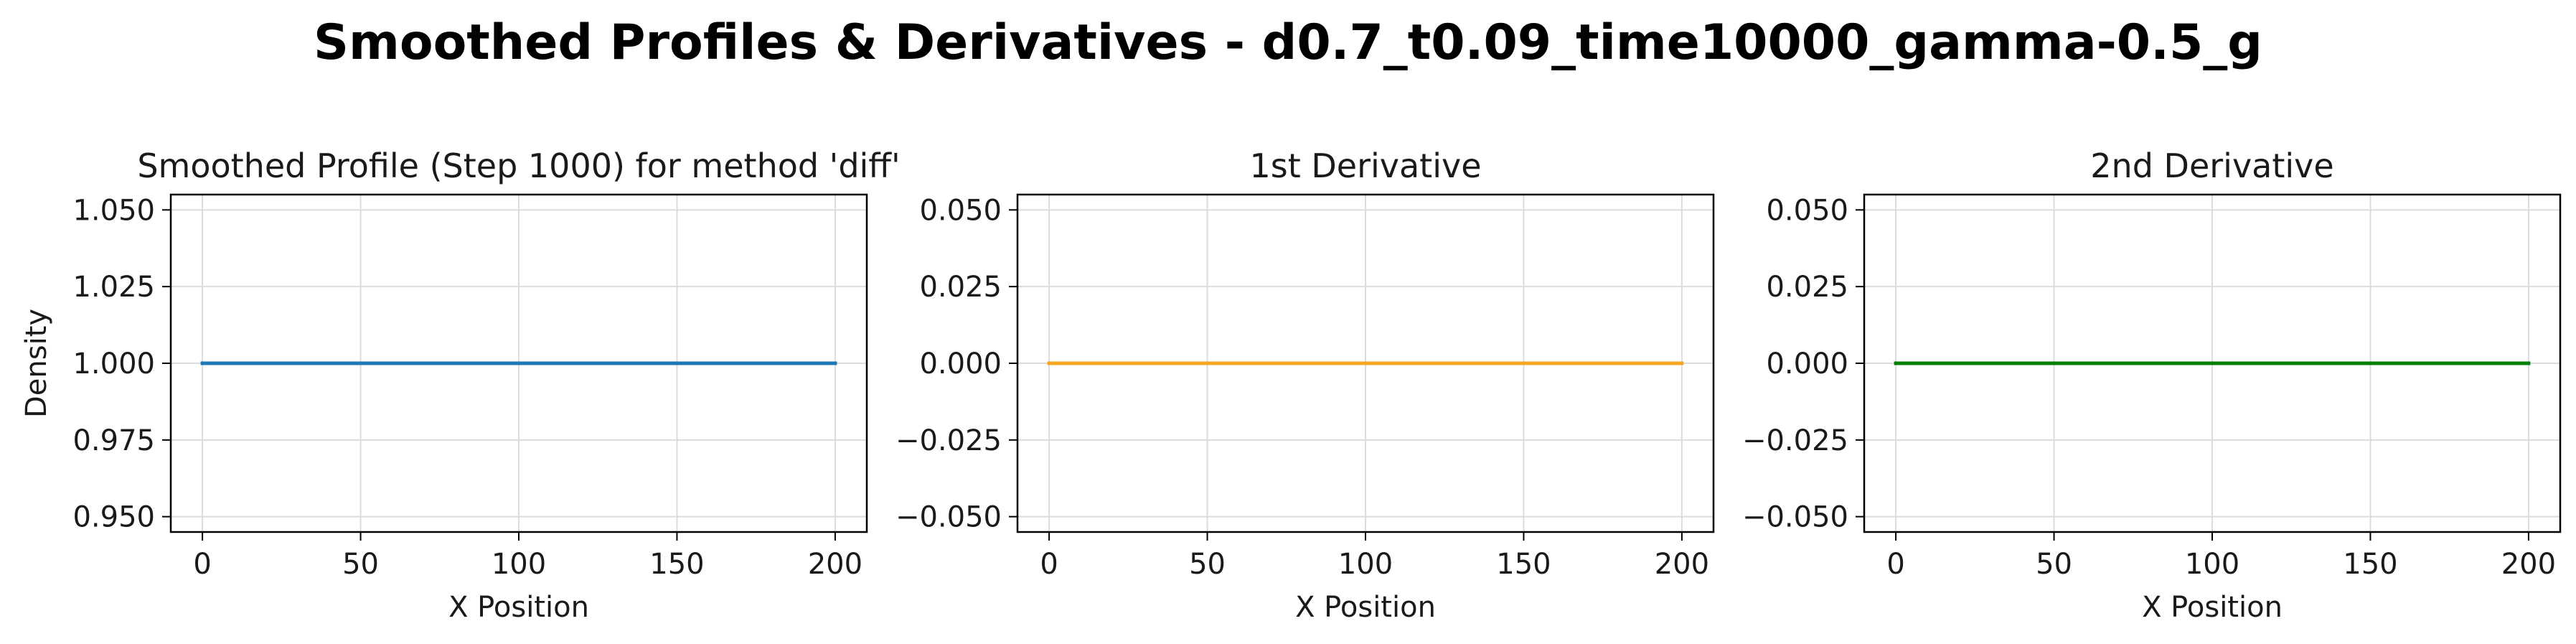  I want to click on subplot-1-y-tick-label: 1.050, so click(113, 210).